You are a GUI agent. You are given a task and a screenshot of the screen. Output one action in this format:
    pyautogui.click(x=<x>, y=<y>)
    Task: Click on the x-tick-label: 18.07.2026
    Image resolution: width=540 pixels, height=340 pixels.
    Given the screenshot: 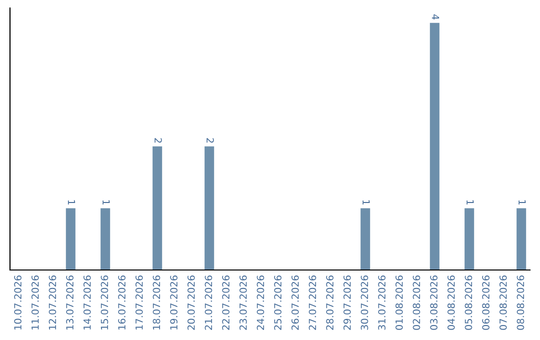 What is the action you would take?
    pyautogui.click(x=156, y=302)
    